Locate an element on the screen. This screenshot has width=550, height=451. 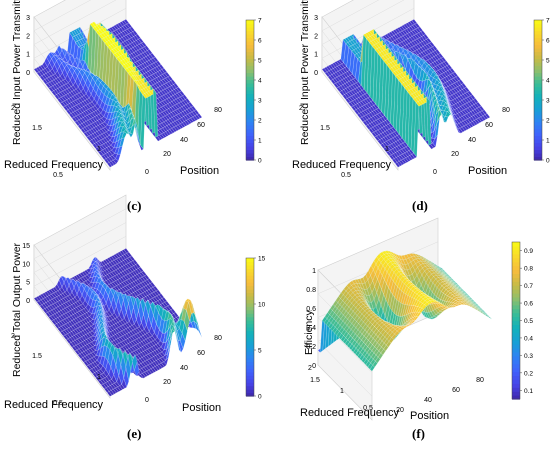
colorbar-tick-label: 6 is located at coordinates (260, 41).